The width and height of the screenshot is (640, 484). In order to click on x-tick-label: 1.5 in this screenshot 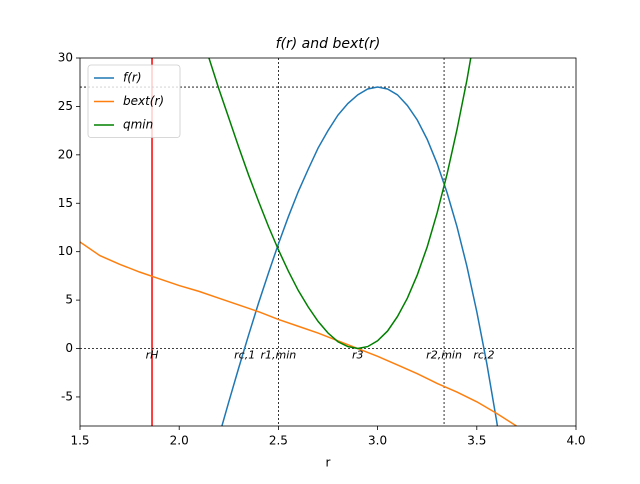, I will do `click(79, 441)`.